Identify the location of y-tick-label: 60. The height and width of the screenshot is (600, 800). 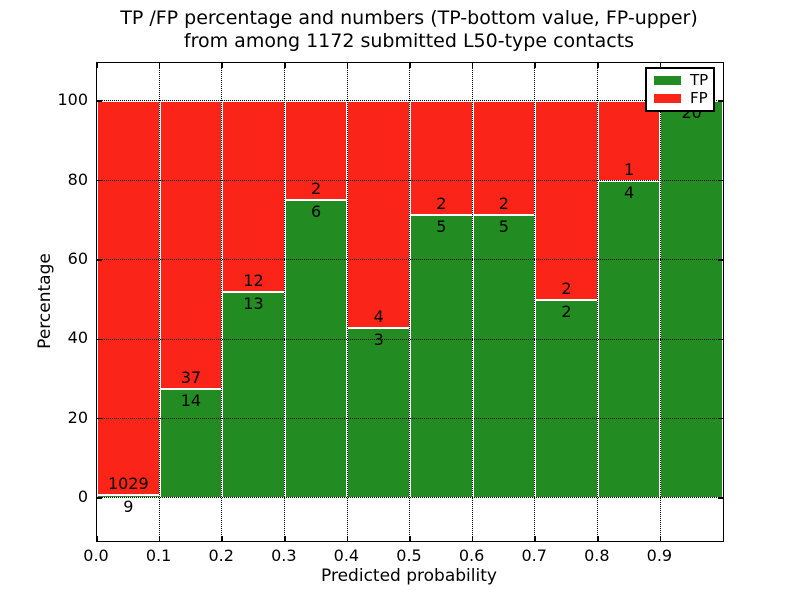
(77, 258).